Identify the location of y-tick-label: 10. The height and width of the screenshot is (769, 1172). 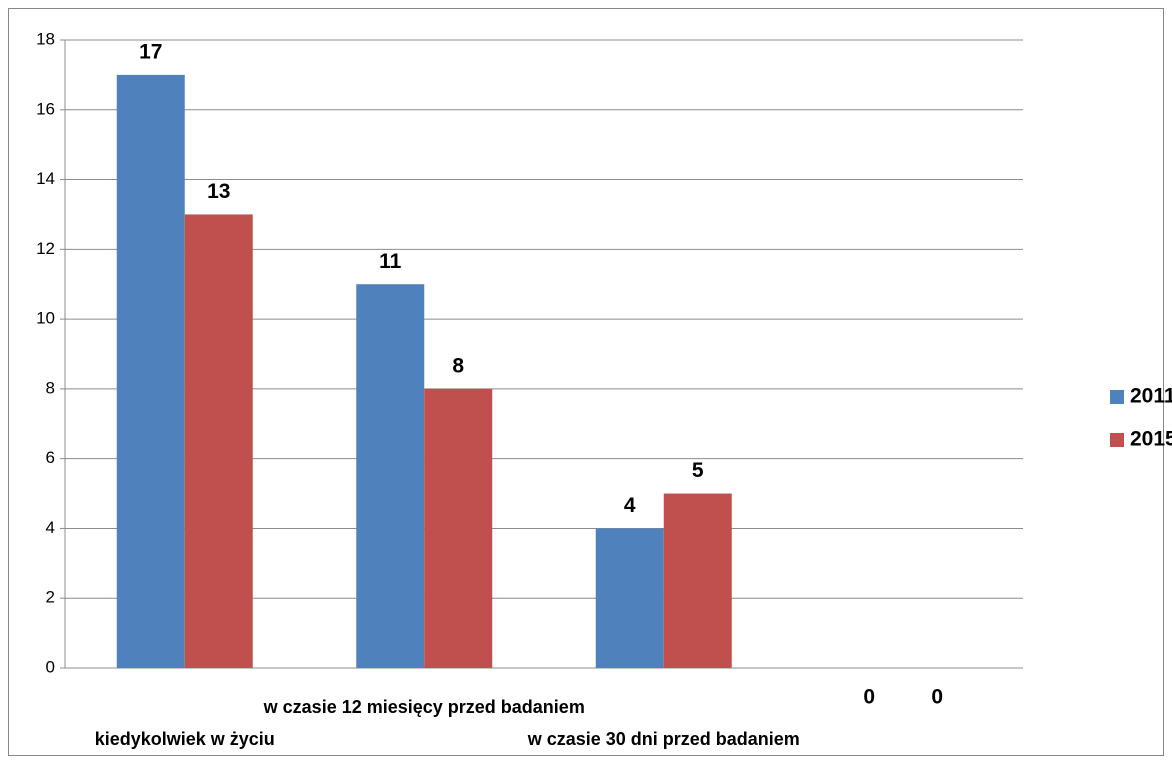
(45, 318).